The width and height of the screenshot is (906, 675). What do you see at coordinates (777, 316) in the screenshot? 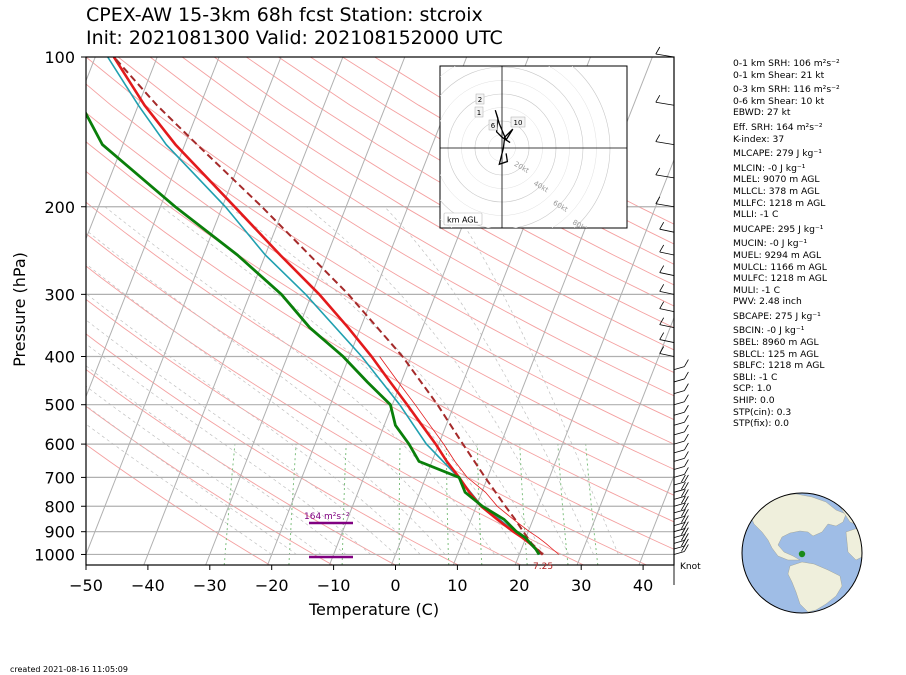
I see `param-sbcape: SBCAPE: 275 J kg⁻¹` at bounding box center [777, 316].